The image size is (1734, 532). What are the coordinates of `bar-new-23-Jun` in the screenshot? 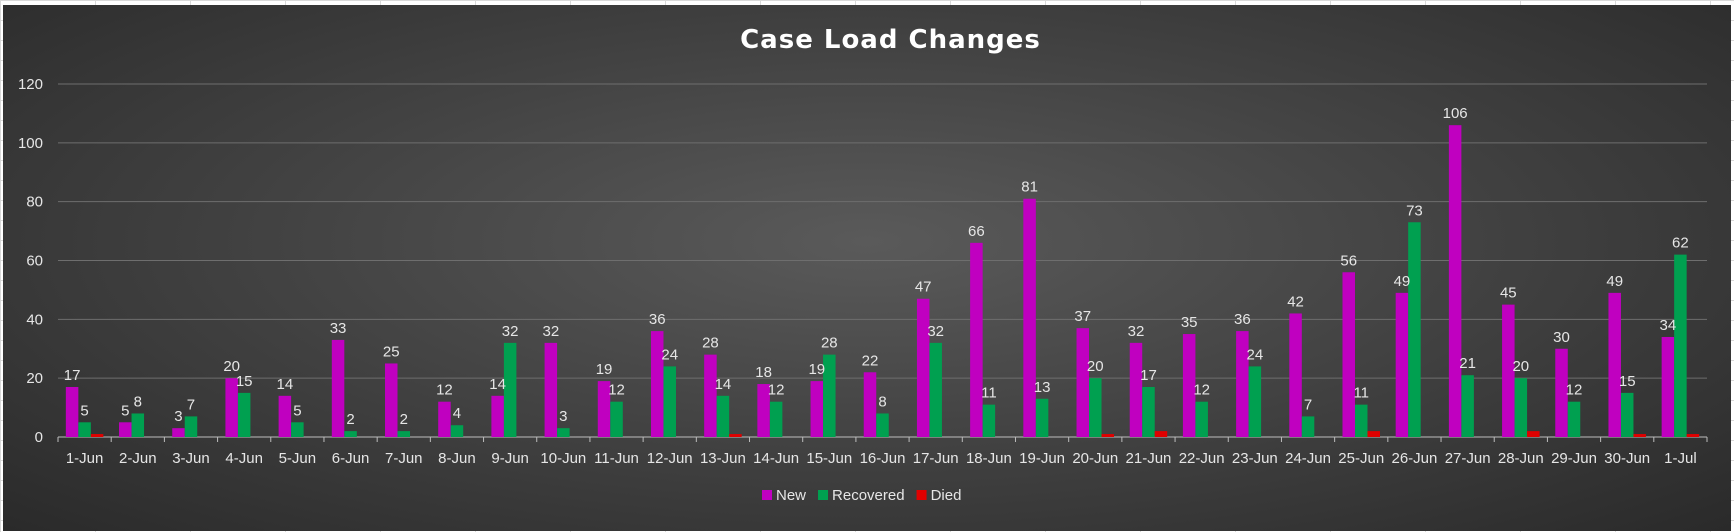 It's located at (1242, 384).